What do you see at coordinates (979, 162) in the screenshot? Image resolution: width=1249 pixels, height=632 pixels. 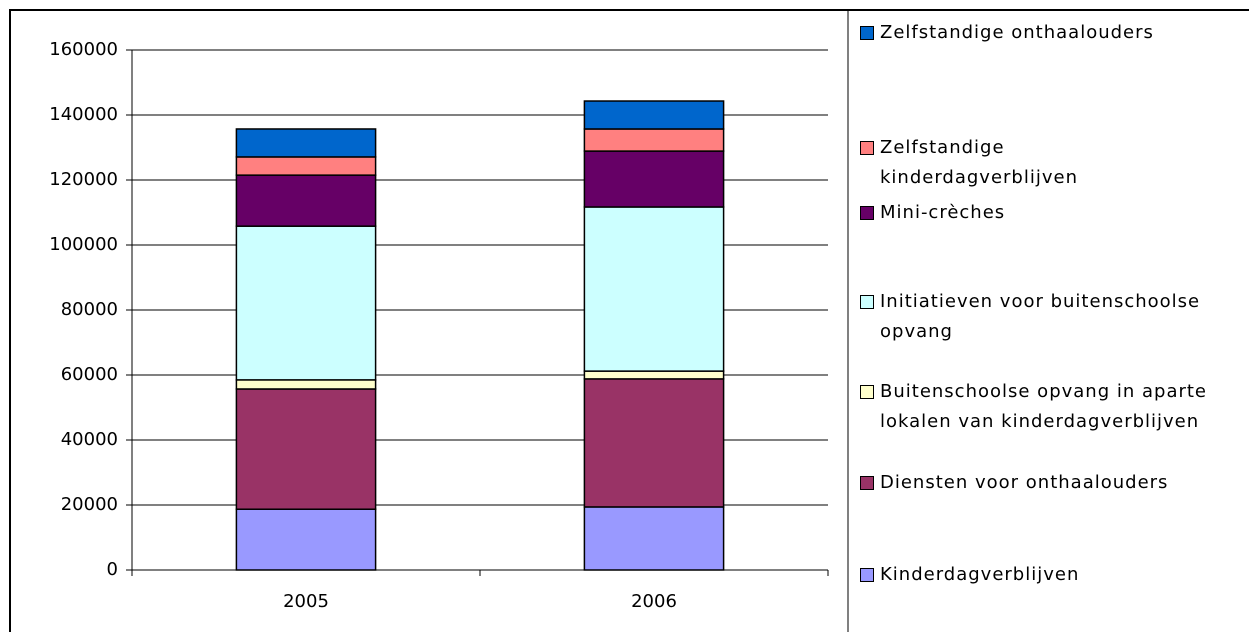 I see `legend-label: Zelfstandige kinderdagverblijven` at bounding box center [979, 162].